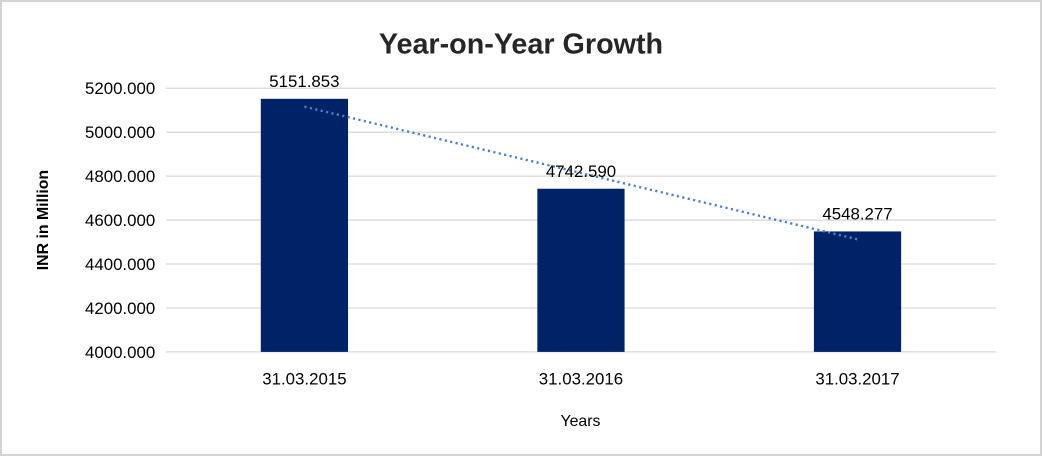 The width and height of the screenshot is (1042, 456). I want to click on chart-title: Year-on-Year Growth, so click(521, 45).